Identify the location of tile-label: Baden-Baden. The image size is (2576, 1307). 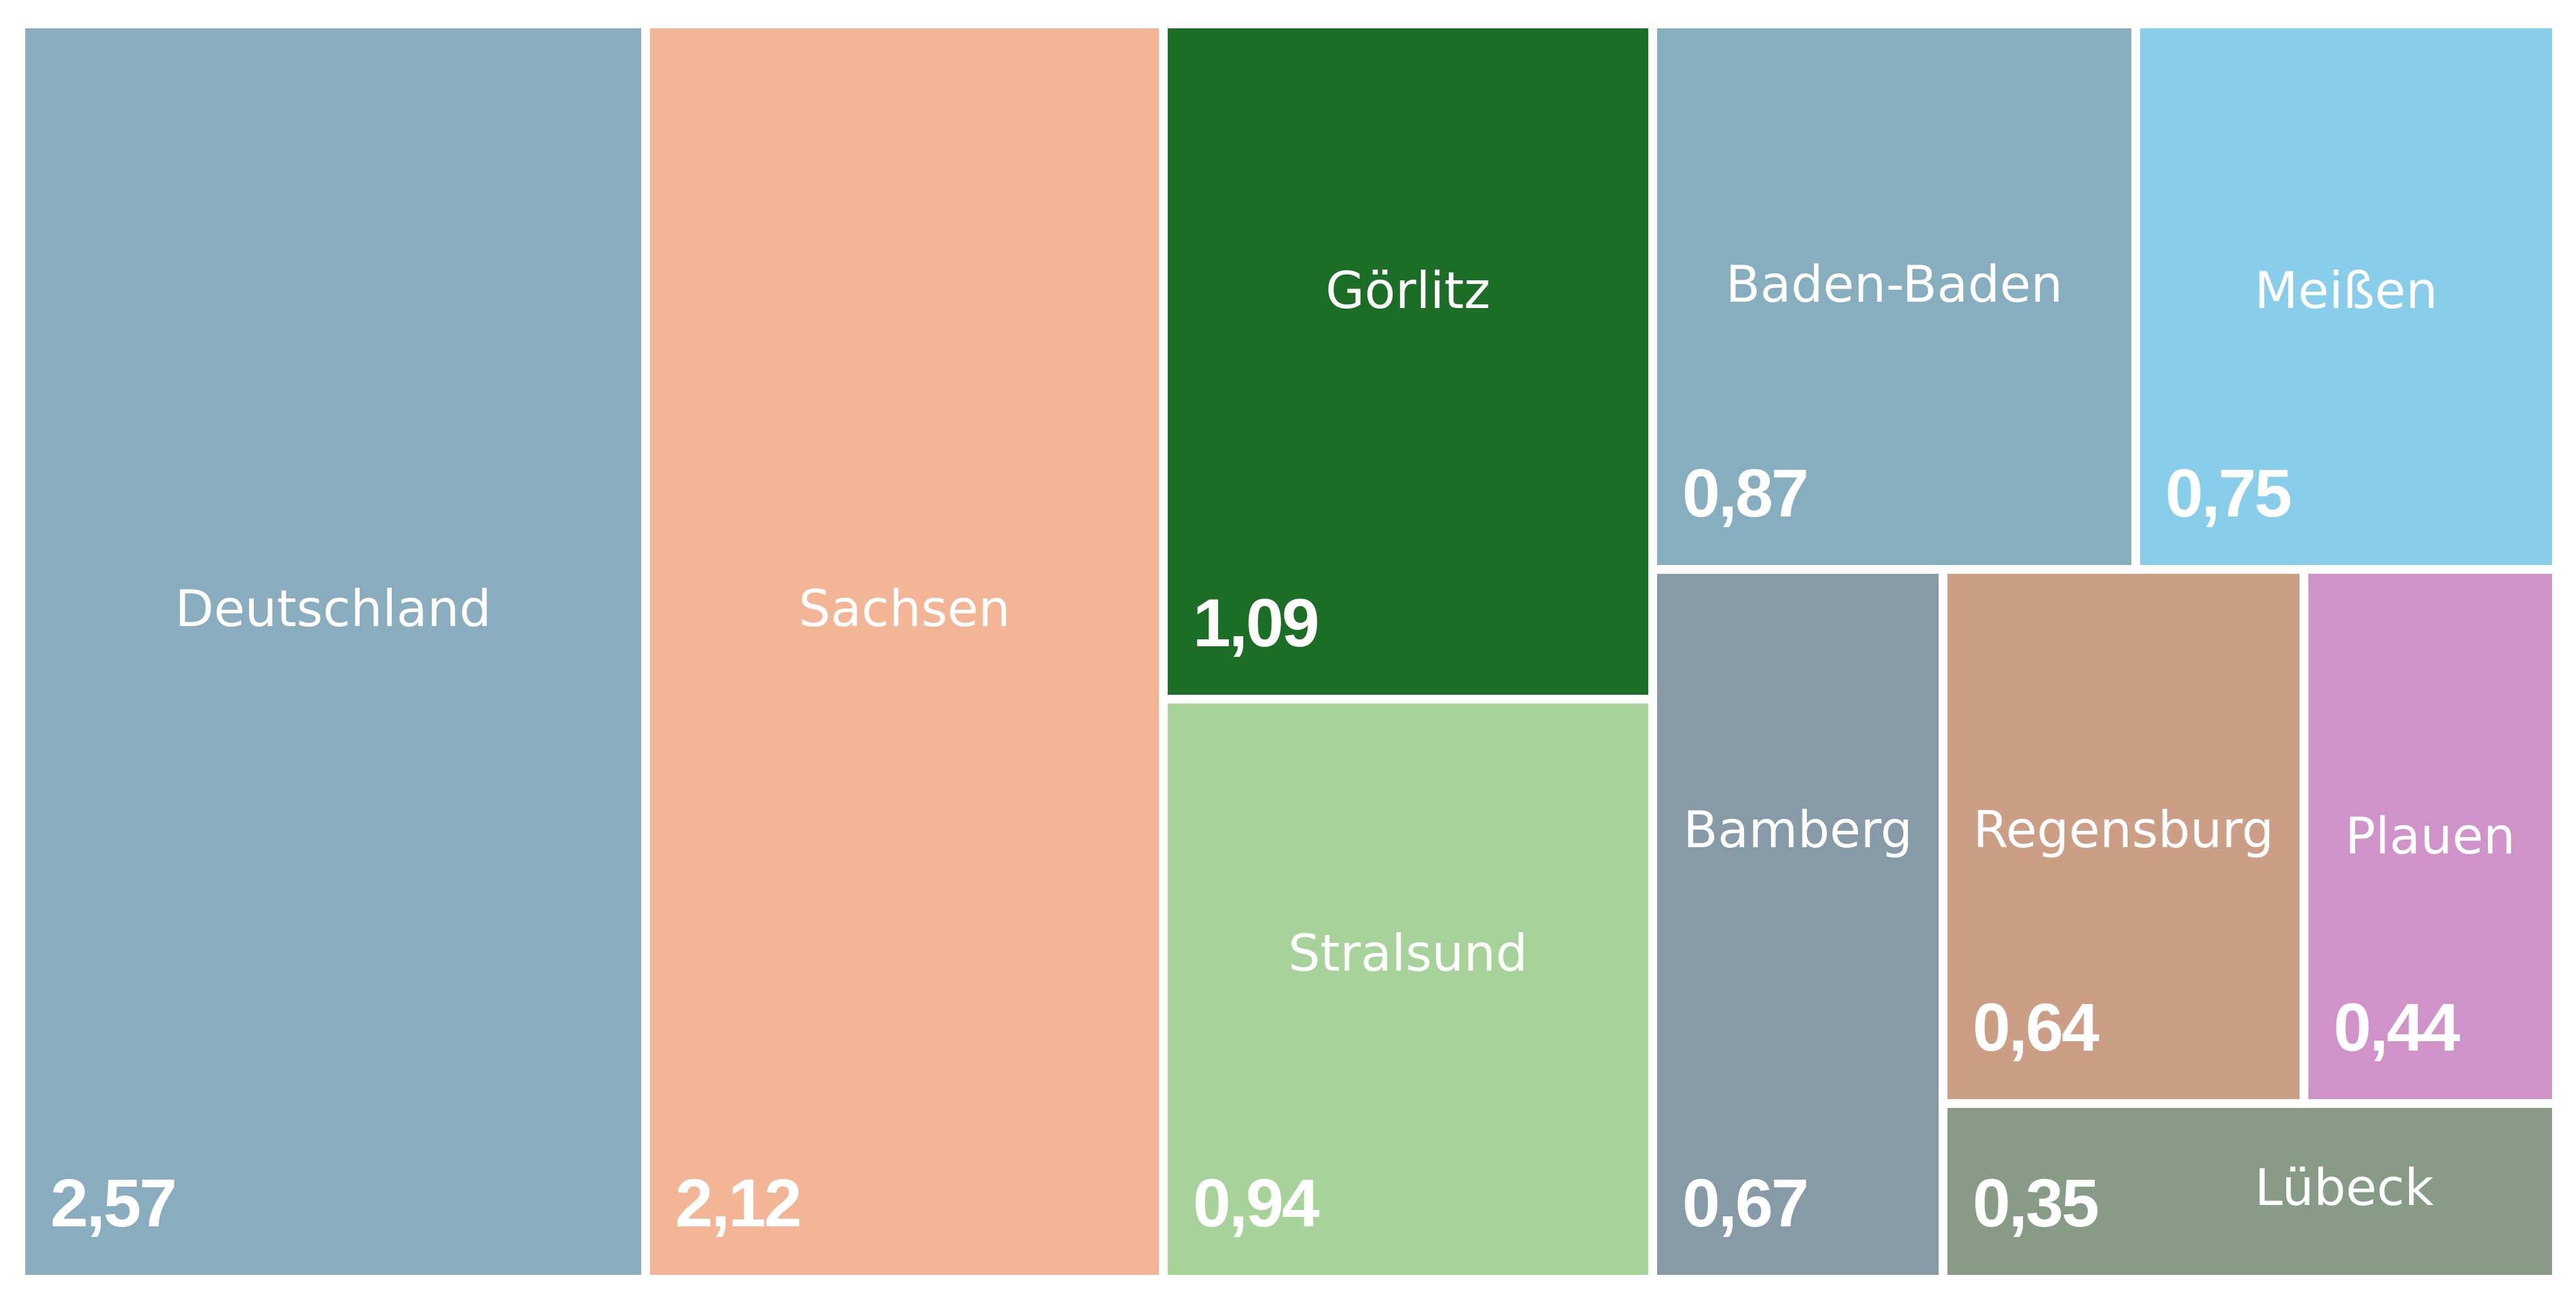
(1894, 284).